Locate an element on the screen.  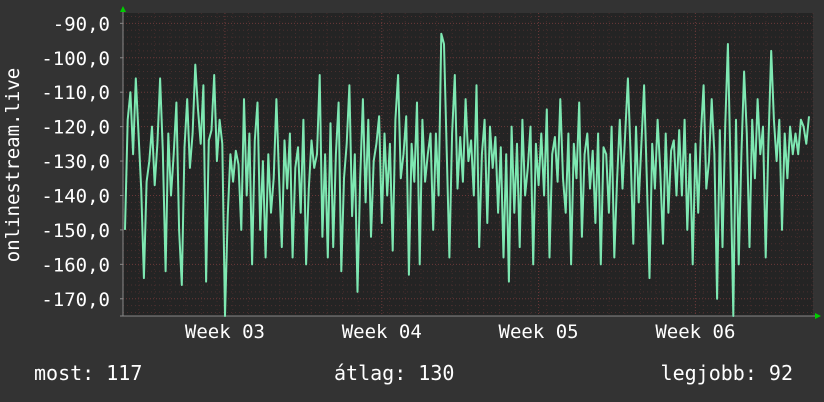
y-axis-label: onlinestream.live is located at coordinates (13, 165).